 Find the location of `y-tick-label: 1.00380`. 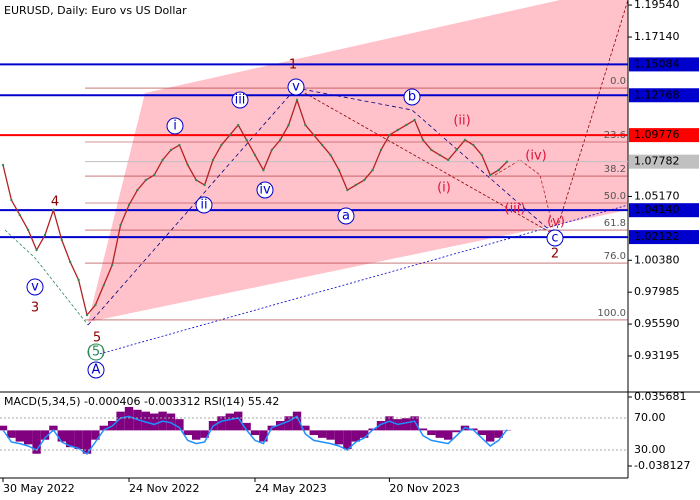

y-tick-label: 1.00380 is located at coordinates (657, 259).